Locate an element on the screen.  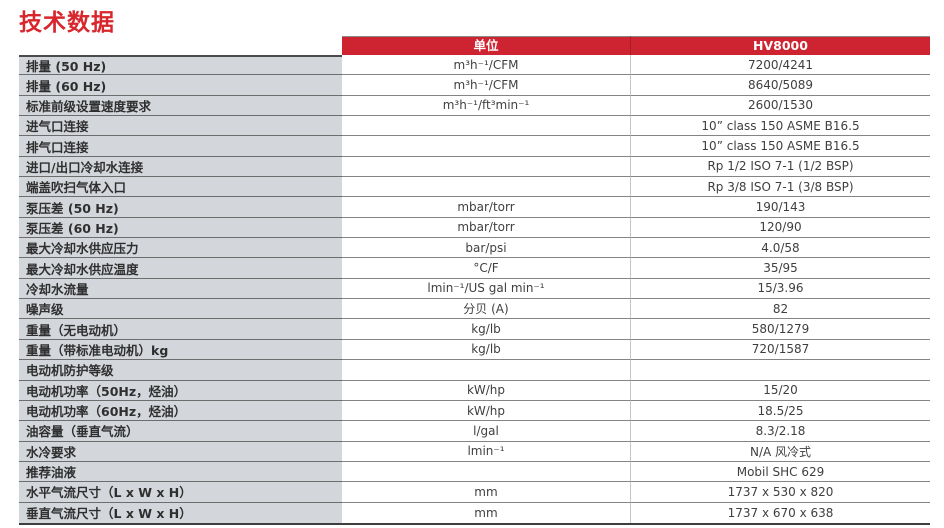
table-row: 油容量（垂直气流） l/gal 8.3/2.18 is located at coordinates (474, 431).